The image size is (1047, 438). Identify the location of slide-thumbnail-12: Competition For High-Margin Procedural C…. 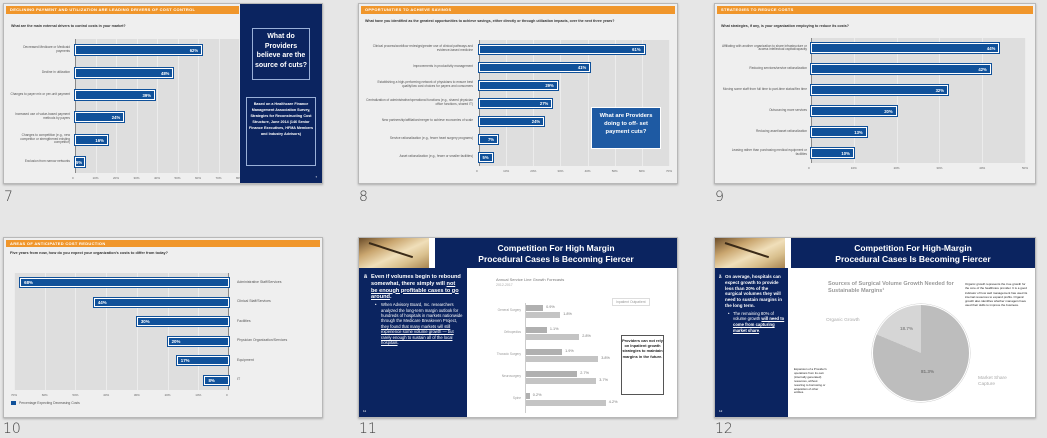
(875, 327).